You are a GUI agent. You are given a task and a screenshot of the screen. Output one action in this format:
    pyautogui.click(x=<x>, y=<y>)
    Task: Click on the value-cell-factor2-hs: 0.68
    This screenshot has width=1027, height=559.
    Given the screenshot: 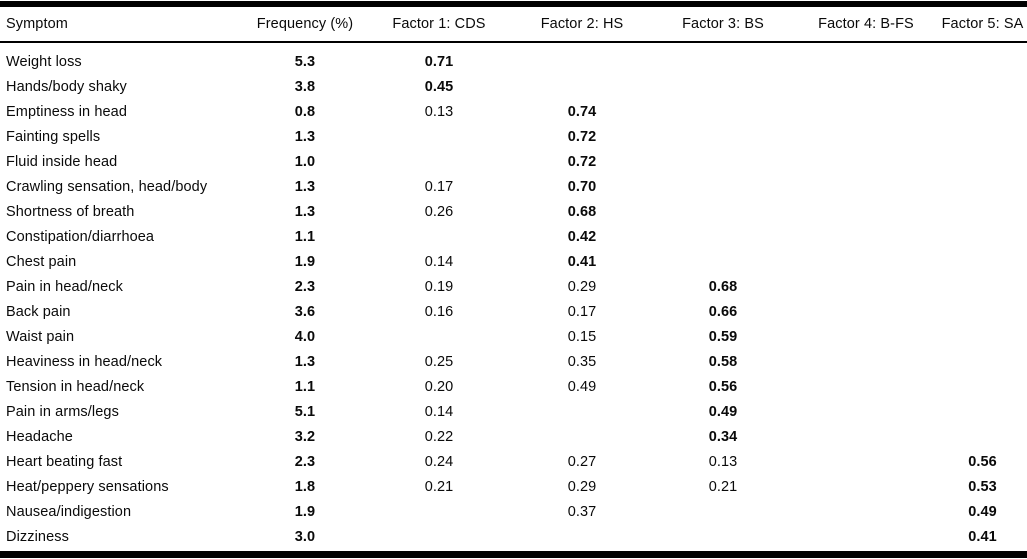 What is the action you would take?
    pyautogui.click(x=582, y=211)
    